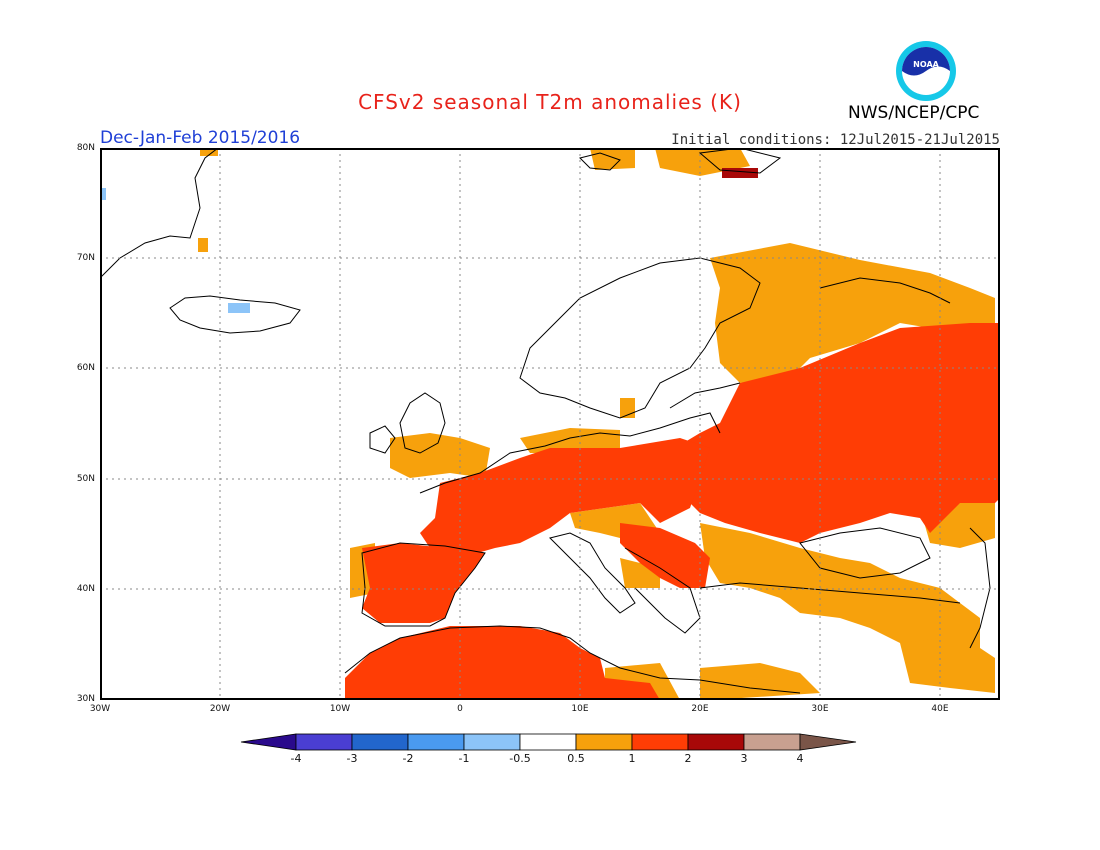  What do you see at coordinates (85, 589) in the screenshot?
I see `lat-label-40n: 40N` at bounding box center [85, 589].